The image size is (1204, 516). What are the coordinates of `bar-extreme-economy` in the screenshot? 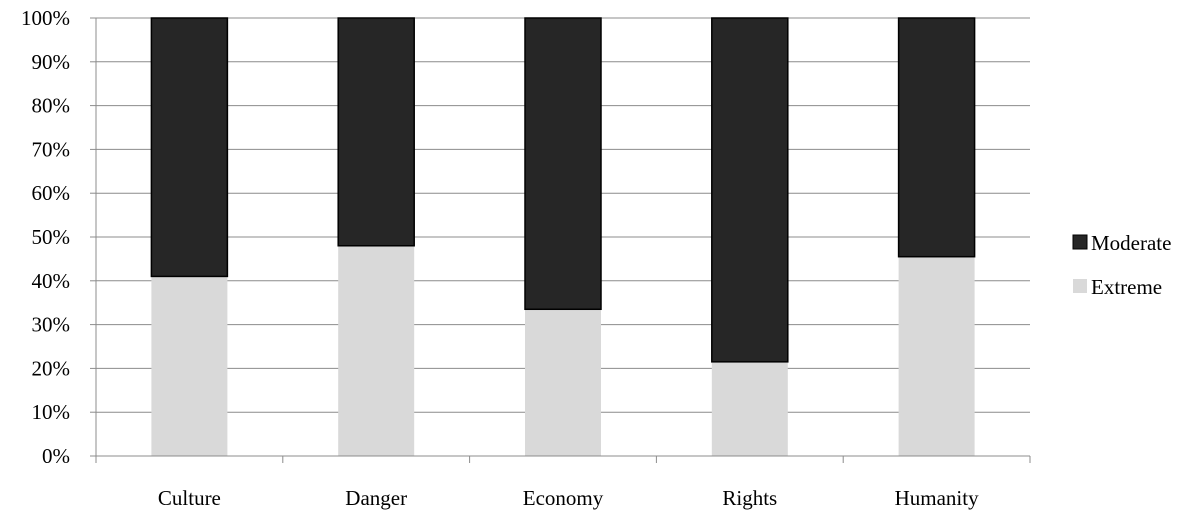 It's located at (563, 382).